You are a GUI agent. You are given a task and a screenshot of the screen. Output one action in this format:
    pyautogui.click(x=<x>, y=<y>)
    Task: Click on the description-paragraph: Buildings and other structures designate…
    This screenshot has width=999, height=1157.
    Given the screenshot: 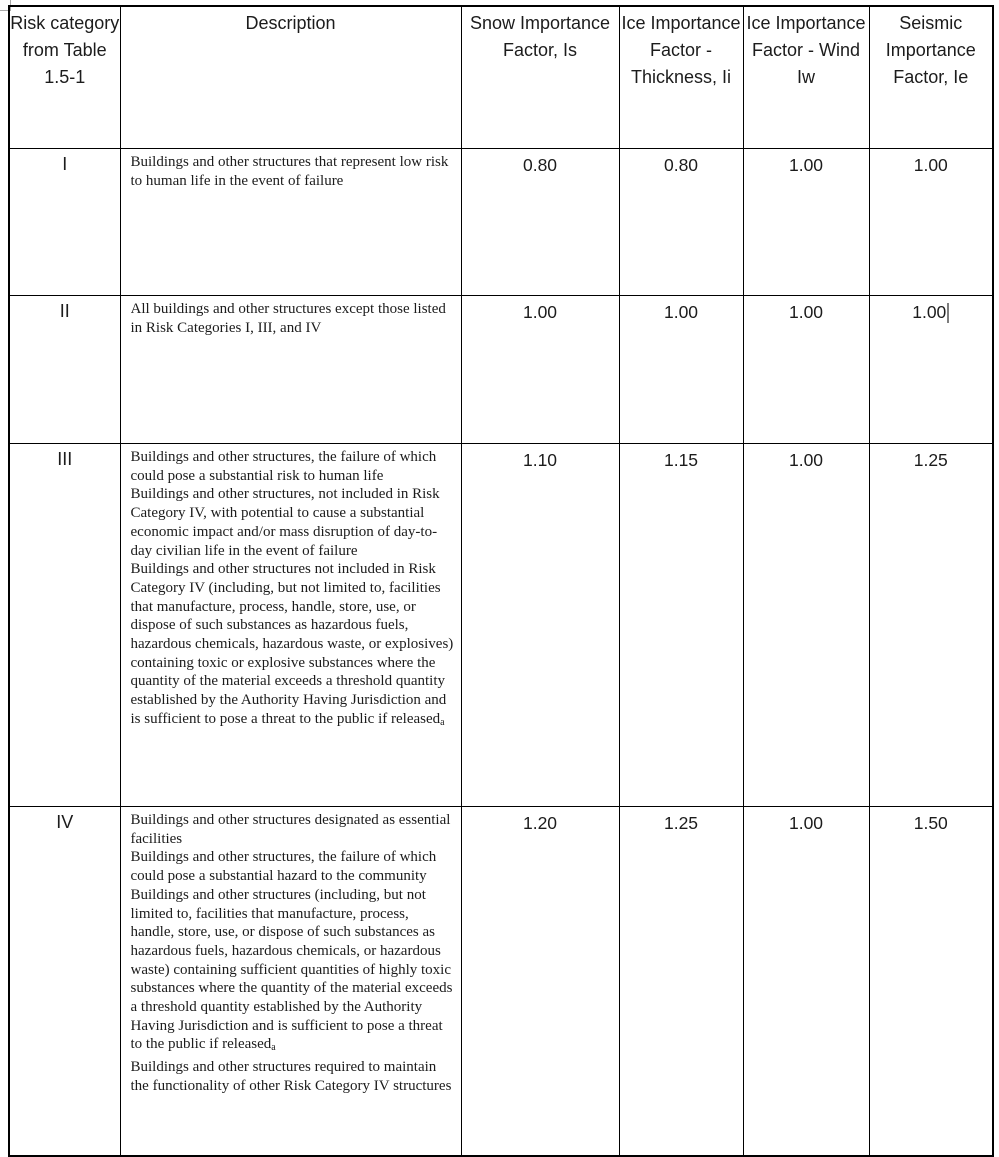 What is the action you would take?
    pyautogui.click(x=290, y=829)
    